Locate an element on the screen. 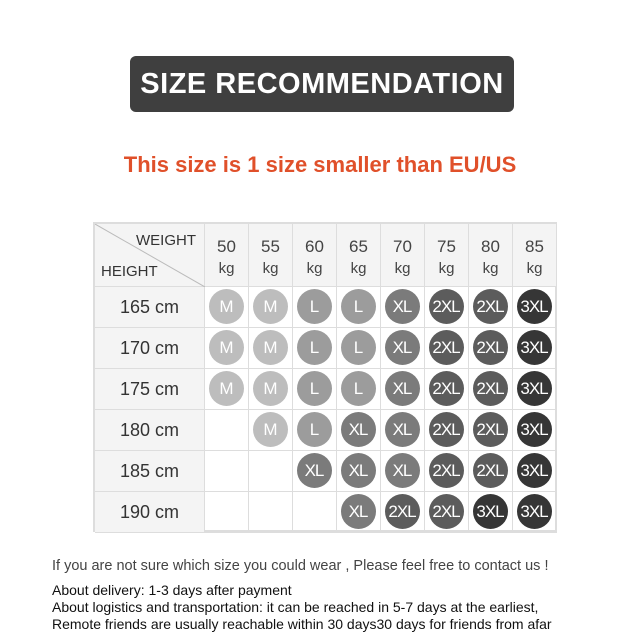  size-note: This size is 1 size smaller than EU/US is located at coordinates (320, 164).